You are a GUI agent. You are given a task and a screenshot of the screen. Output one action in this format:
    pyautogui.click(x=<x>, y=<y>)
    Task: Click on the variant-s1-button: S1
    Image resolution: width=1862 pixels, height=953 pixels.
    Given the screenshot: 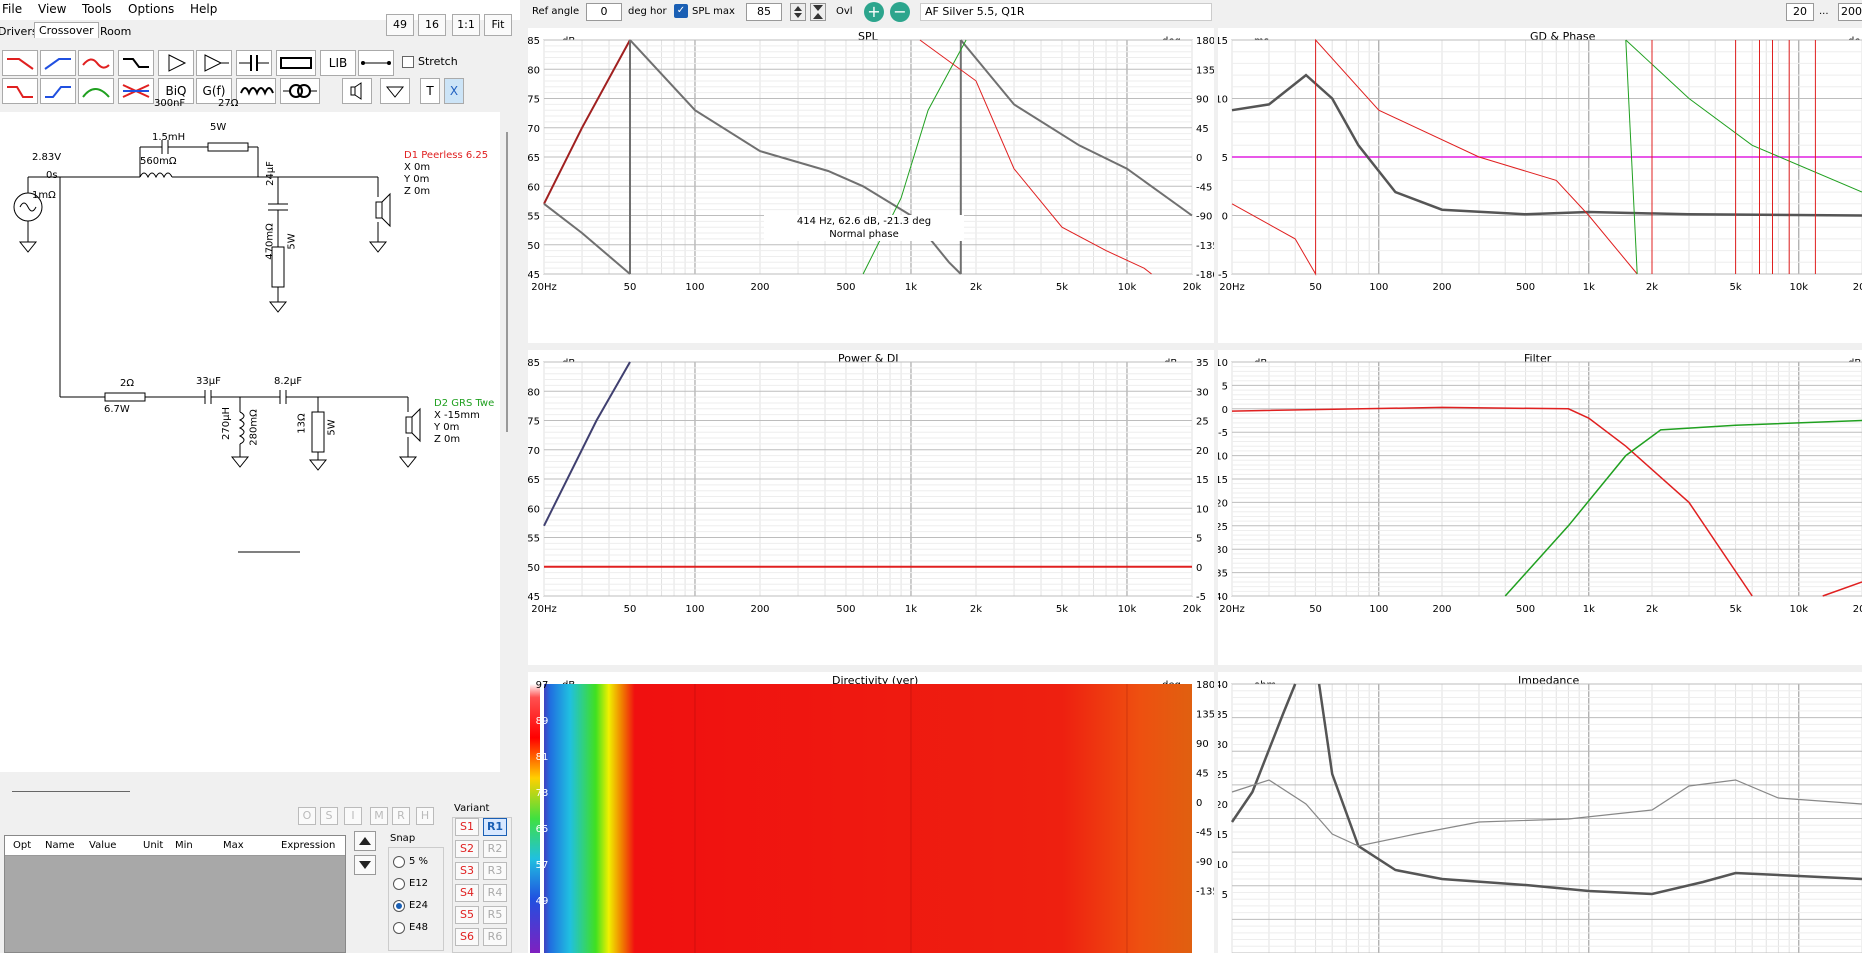 What is the action you would take?
    pyautogui.click(x=467, y=827)
    